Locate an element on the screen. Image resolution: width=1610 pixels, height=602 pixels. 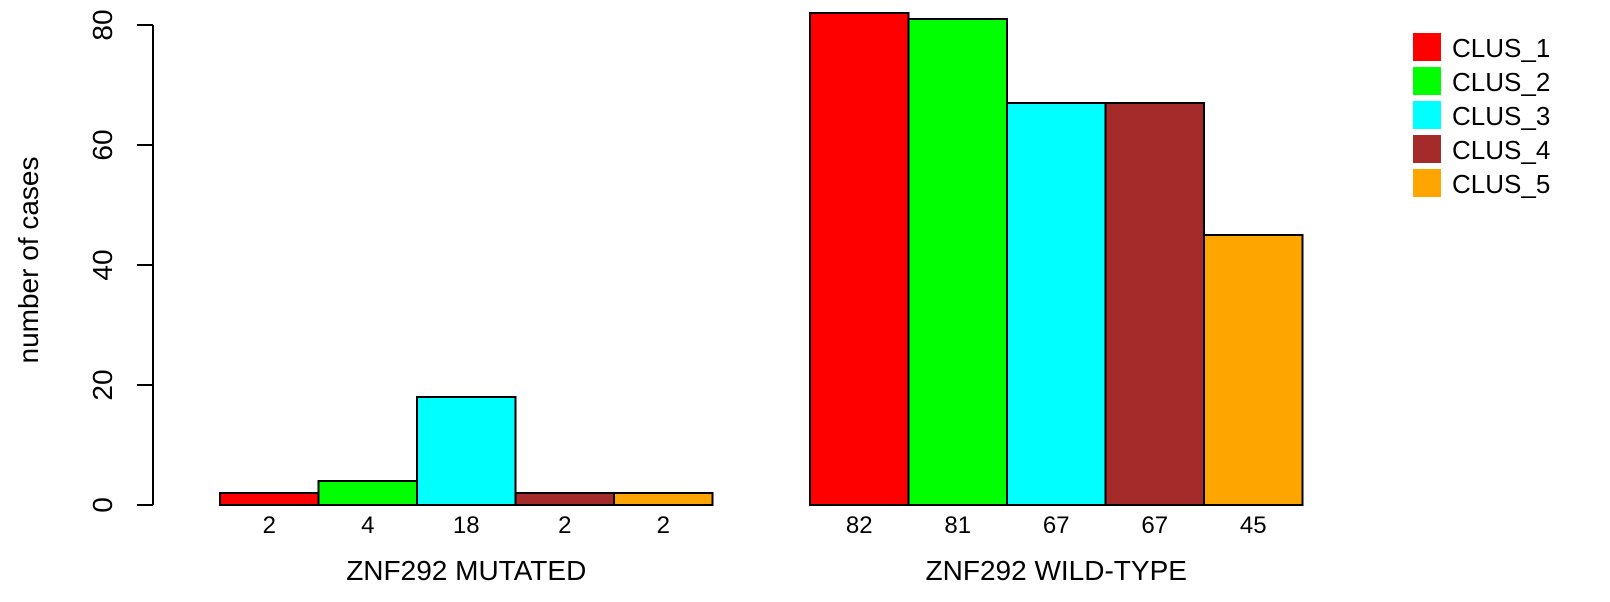
legend-item: CLUS_5 is located at coordinates (1481, 184).